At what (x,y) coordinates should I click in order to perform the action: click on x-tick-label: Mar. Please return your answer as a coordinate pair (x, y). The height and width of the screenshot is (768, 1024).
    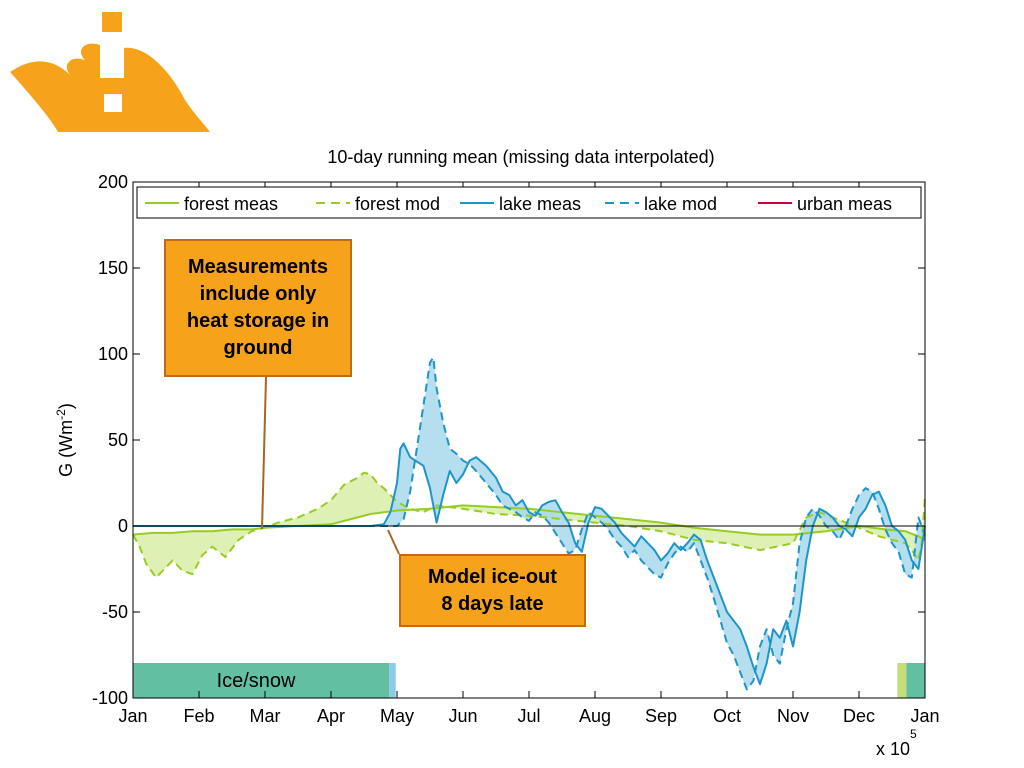
    Looking at the image, I should click on (265, 716).